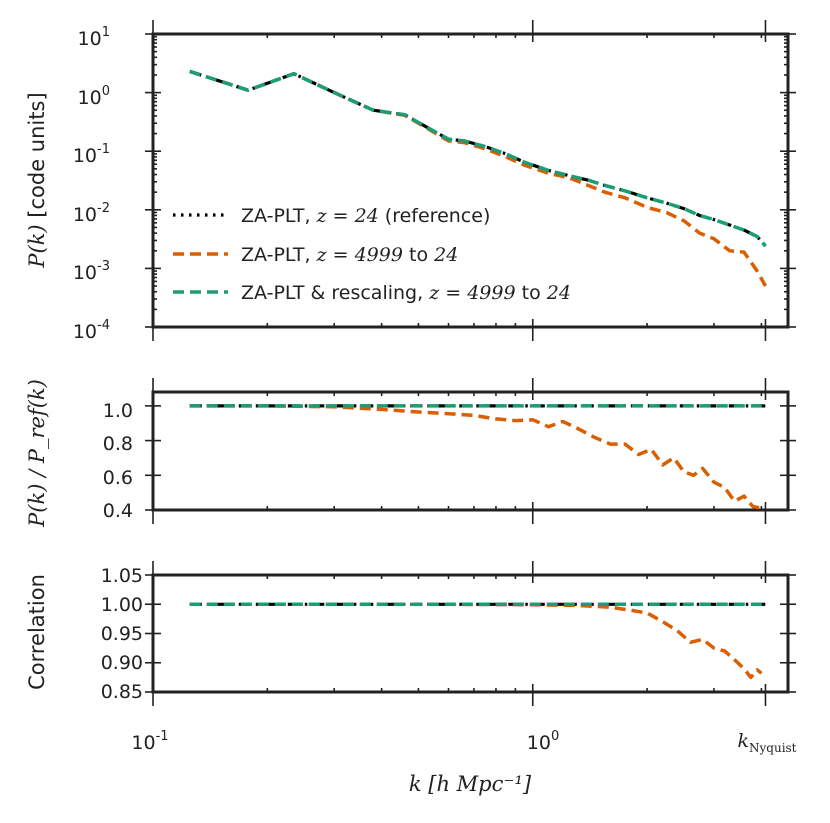 The width and height of the screenshot is (830, 823). I want to click on bottom-y-tick-label: 1.05, so click(122, 576).